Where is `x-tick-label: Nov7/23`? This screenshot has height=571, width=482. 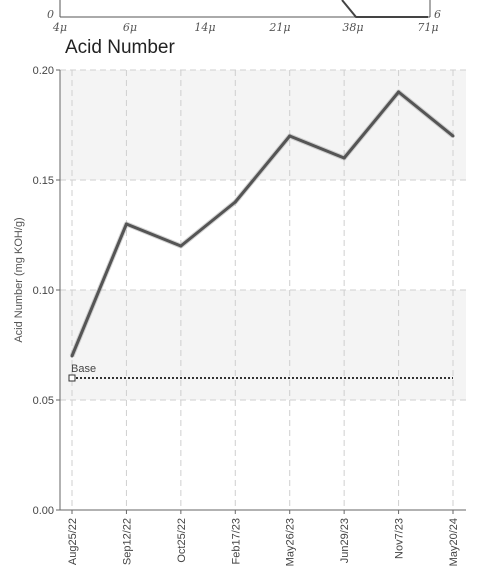 x-tick-label: Nov7/23 is located at coordinates (400, 538).